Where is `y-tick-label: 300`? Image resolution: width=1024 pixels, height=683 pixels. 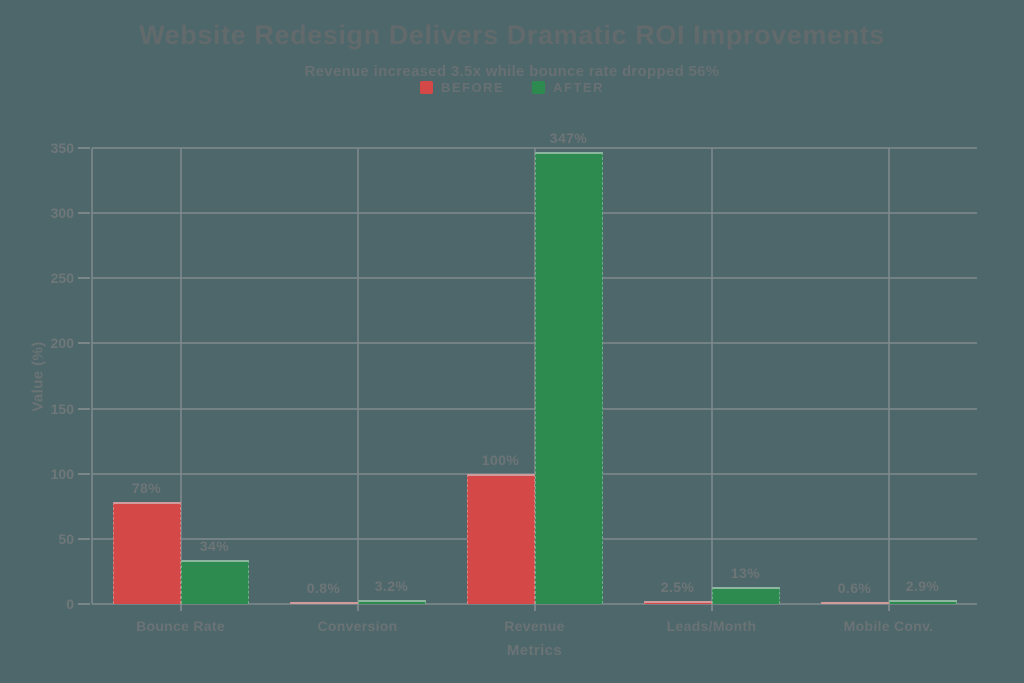 y-tick-label: 300 is located at coordinates (62, 213).